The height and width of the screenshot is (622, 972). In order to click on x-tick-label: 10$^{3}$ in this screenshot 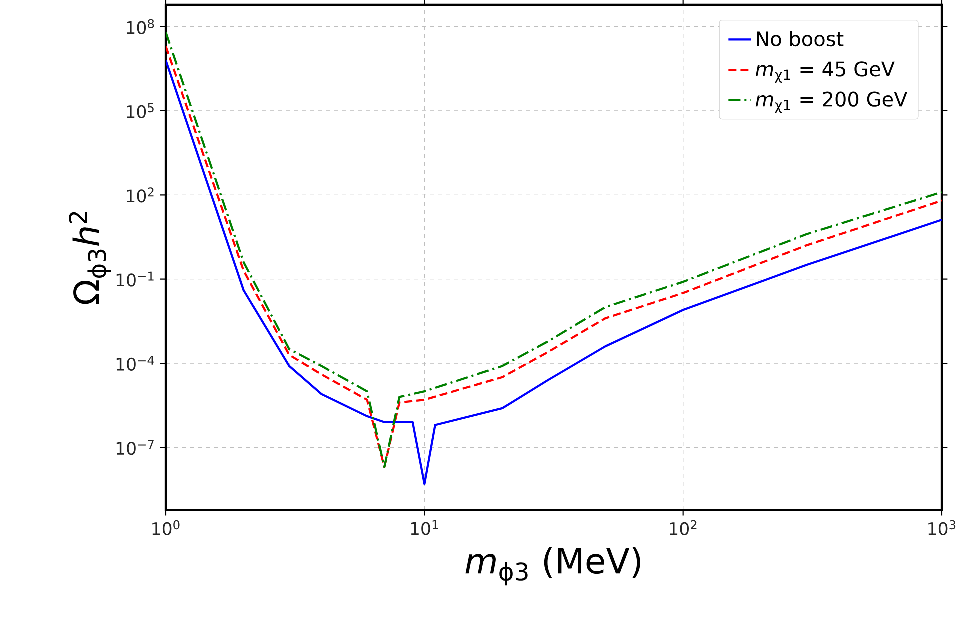, I will do `click(942, 528)`.